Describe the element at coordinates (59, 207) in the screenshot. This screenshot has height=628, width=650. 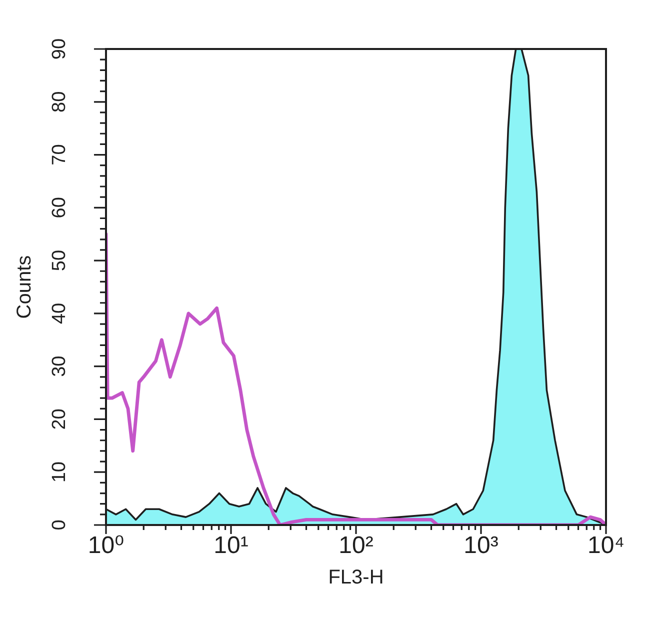
I see `y-tick-label: 60` at that location.